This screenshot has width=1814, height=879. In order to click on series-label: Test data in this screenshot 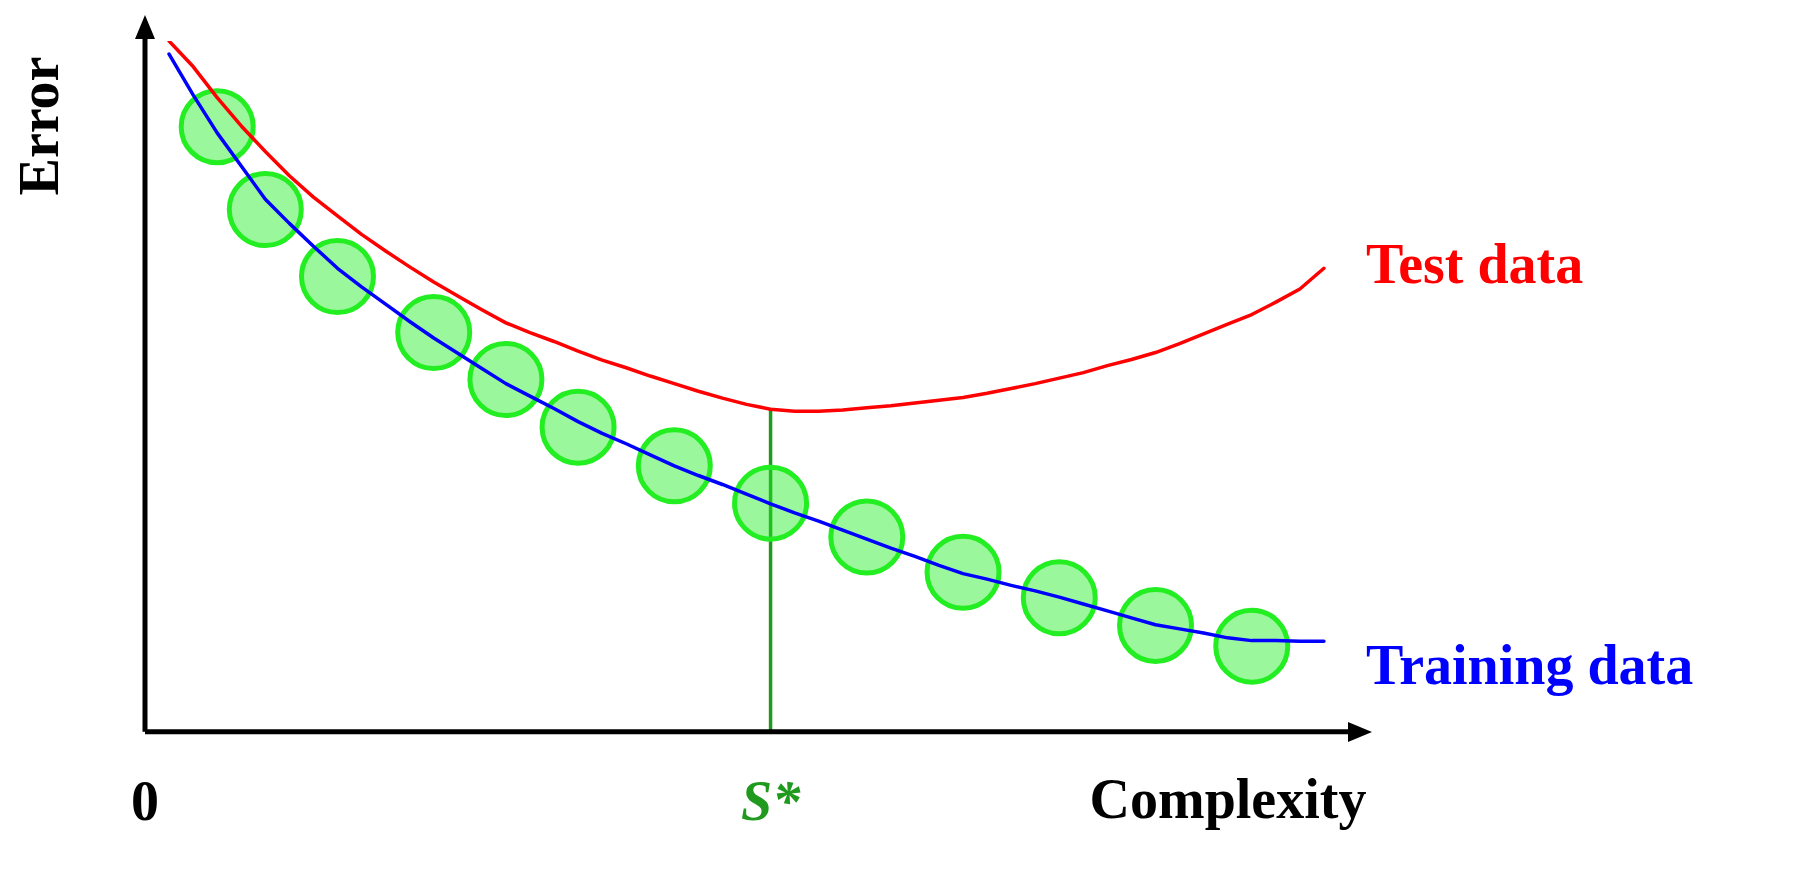, I will do `click(1474, 263)`.